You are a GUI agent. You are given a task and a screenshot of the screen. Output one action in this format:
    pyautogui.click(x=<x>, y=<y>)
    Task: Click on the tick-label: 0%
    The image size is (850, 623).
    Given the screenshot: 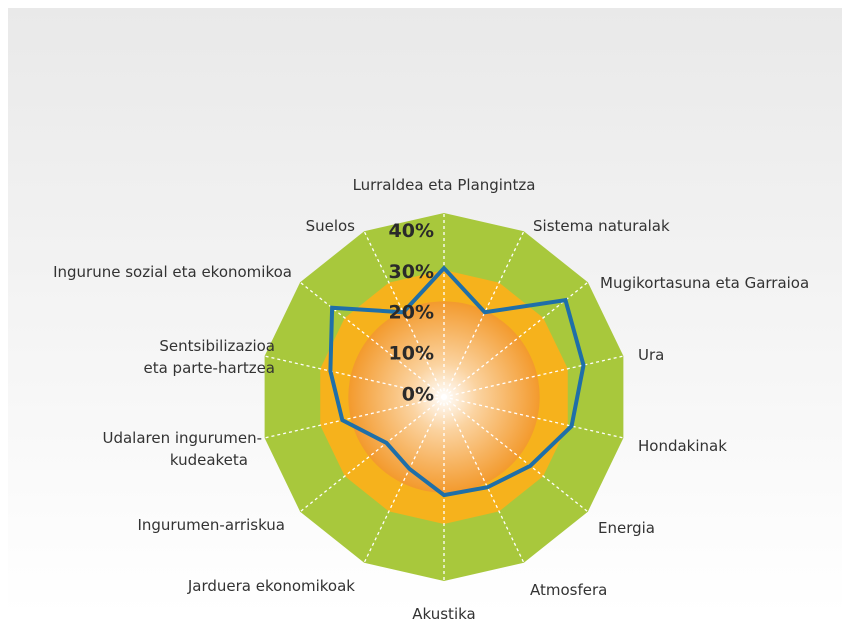 What is the action you would take?
    pyautogui.click(x=418, y=395)
    